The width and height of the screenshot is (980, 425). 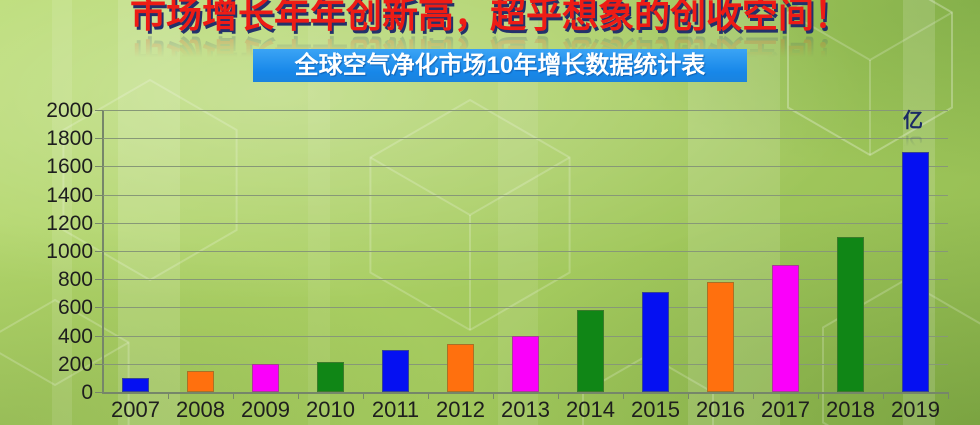 What do you see at coordinates (655, 342) in the screenshot?
I see `bar-2015` at bounding box center [655, 342].